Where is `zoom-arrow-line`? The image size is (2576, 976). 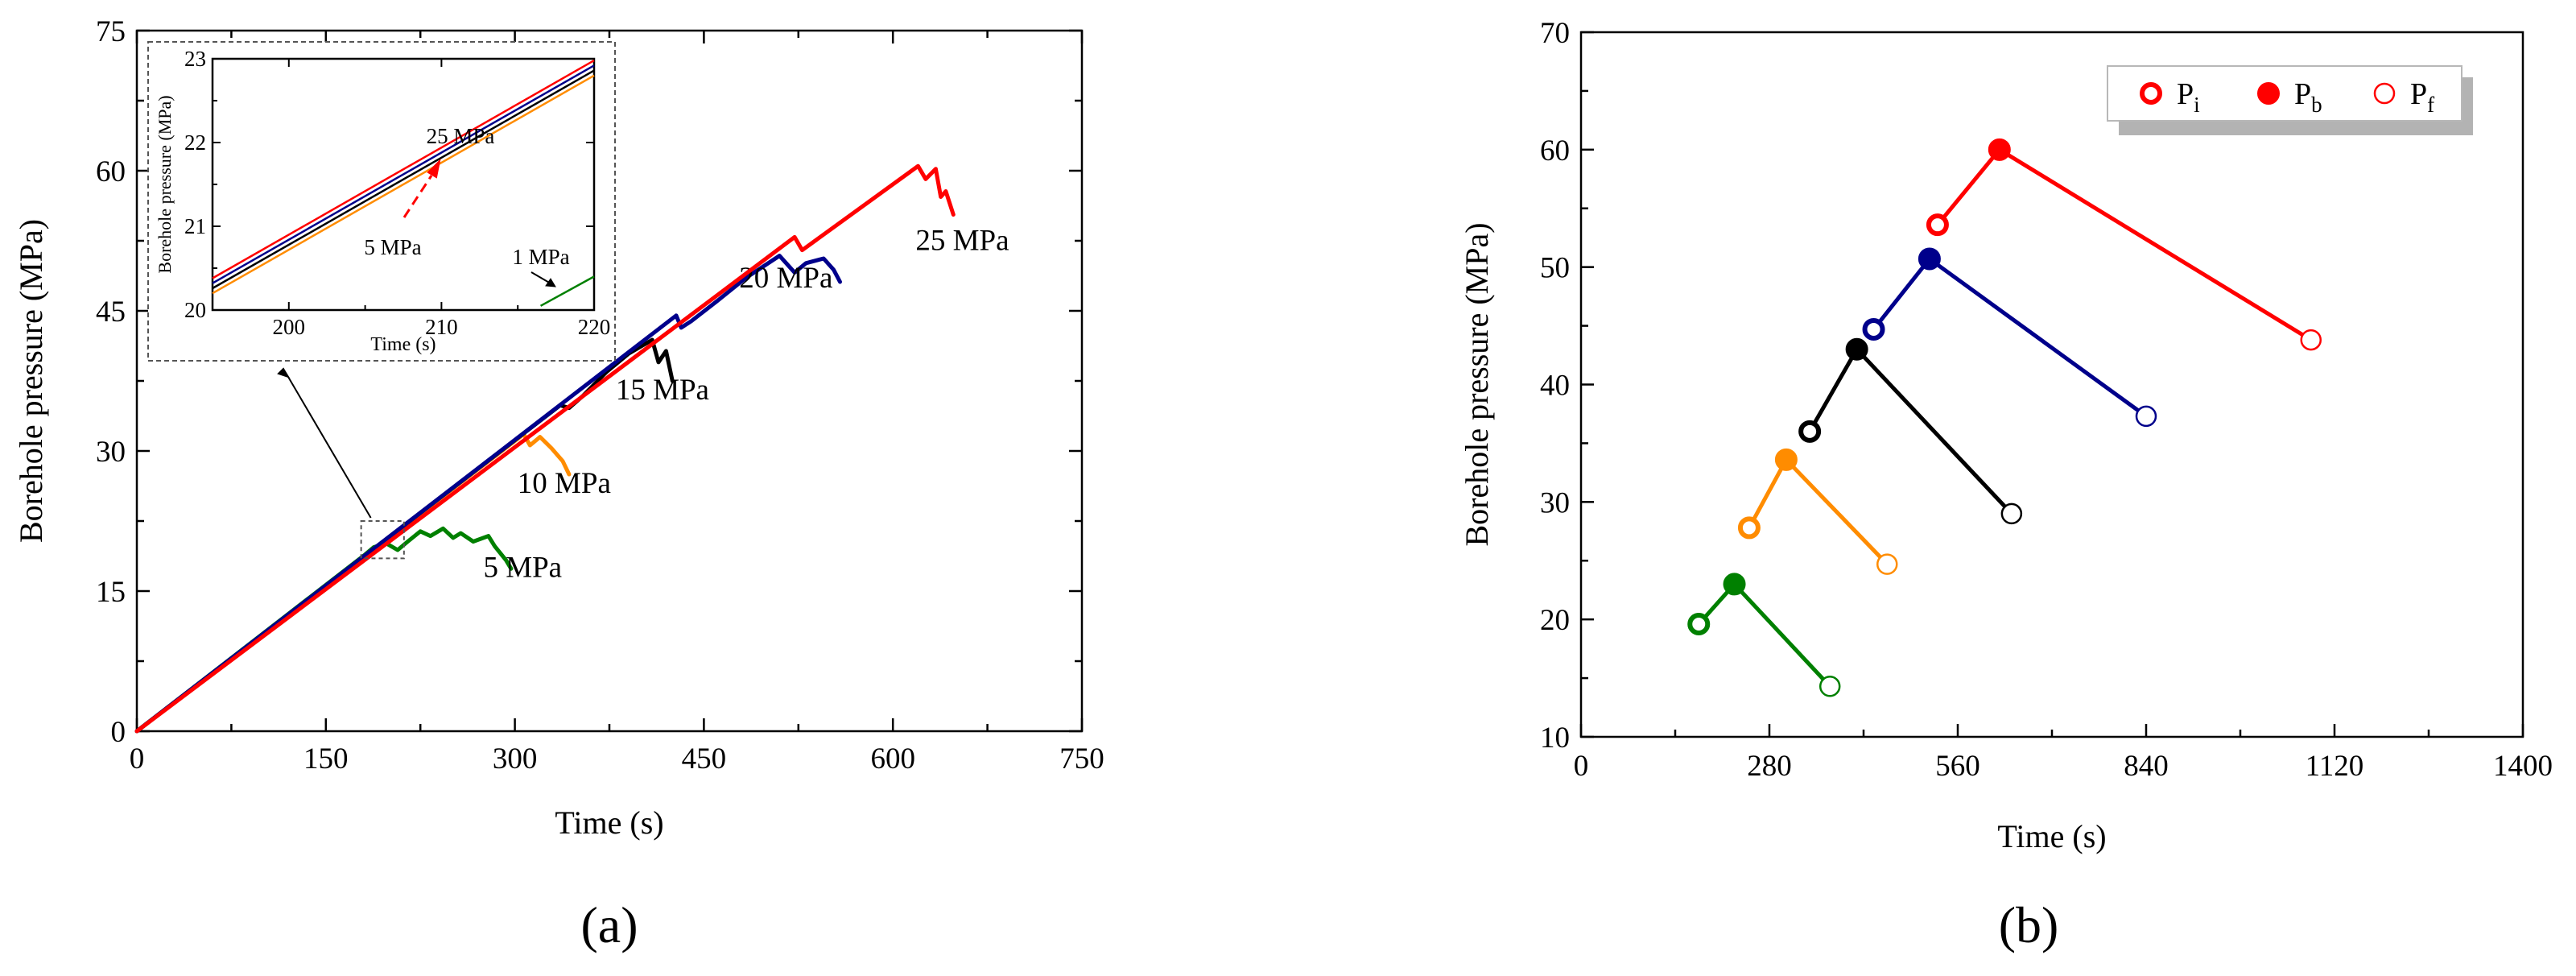 zoom-arrow-line is located at coordinates (329, 448).